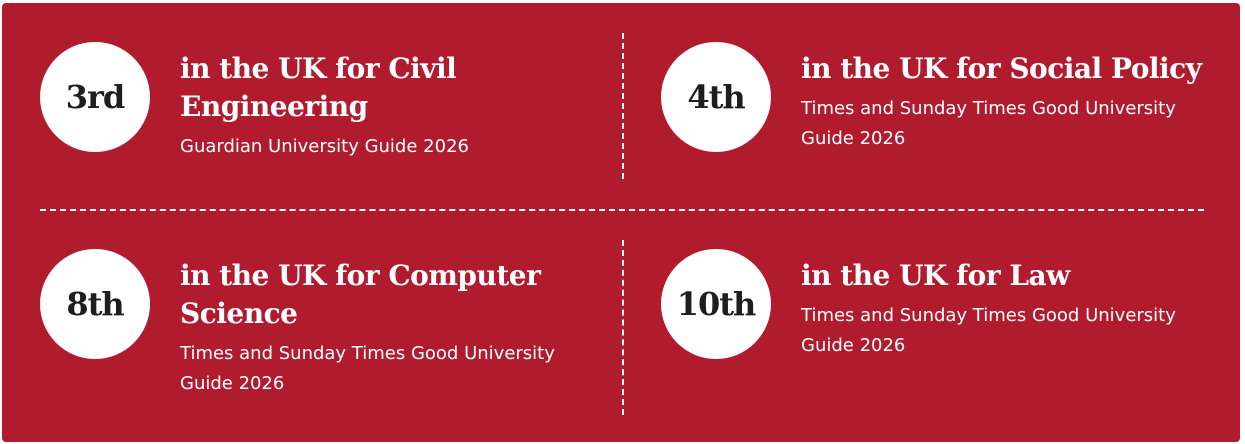 The width and height of the screenshot is (1245, 444). I want to click on rank-badge: 10th, so click(716, 304).